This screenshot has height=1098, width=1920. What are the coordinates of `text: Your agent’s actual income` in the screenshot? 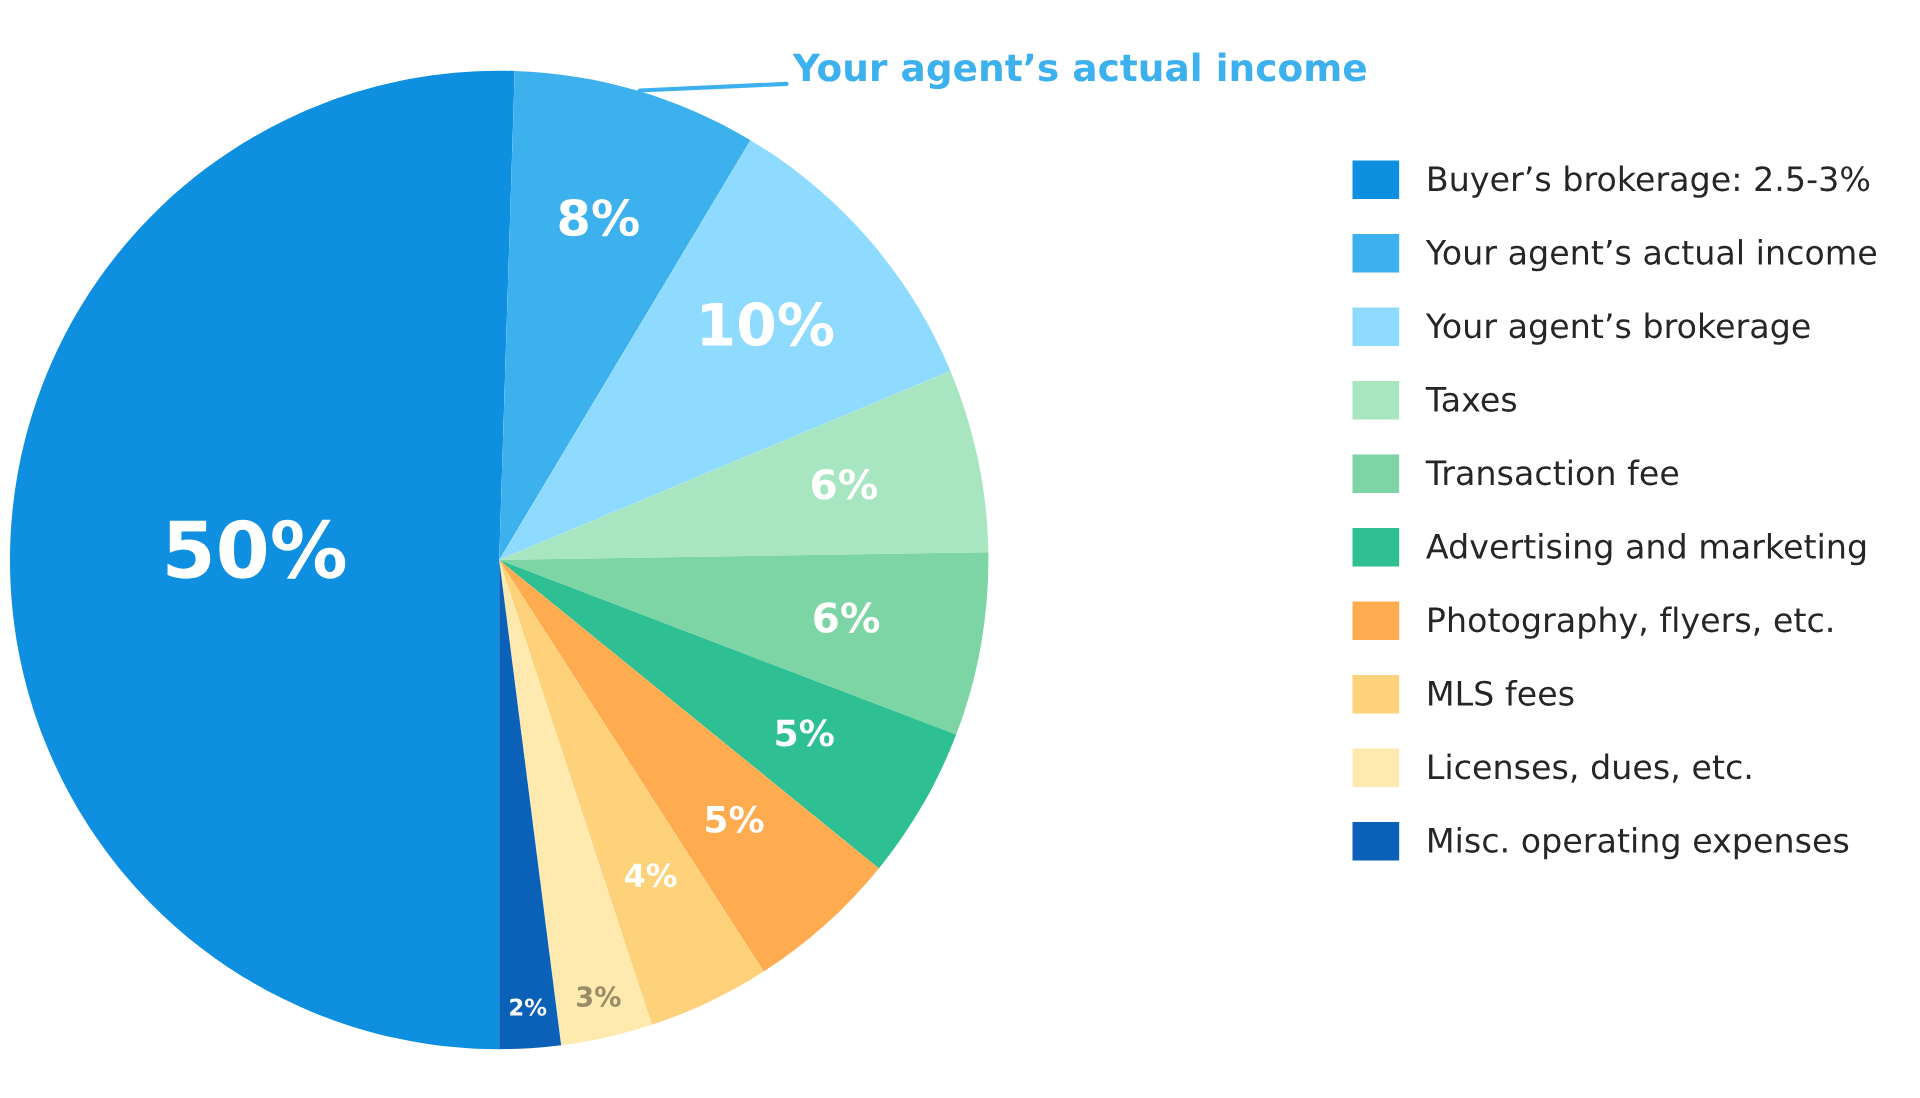 It's located at (1079, 71).